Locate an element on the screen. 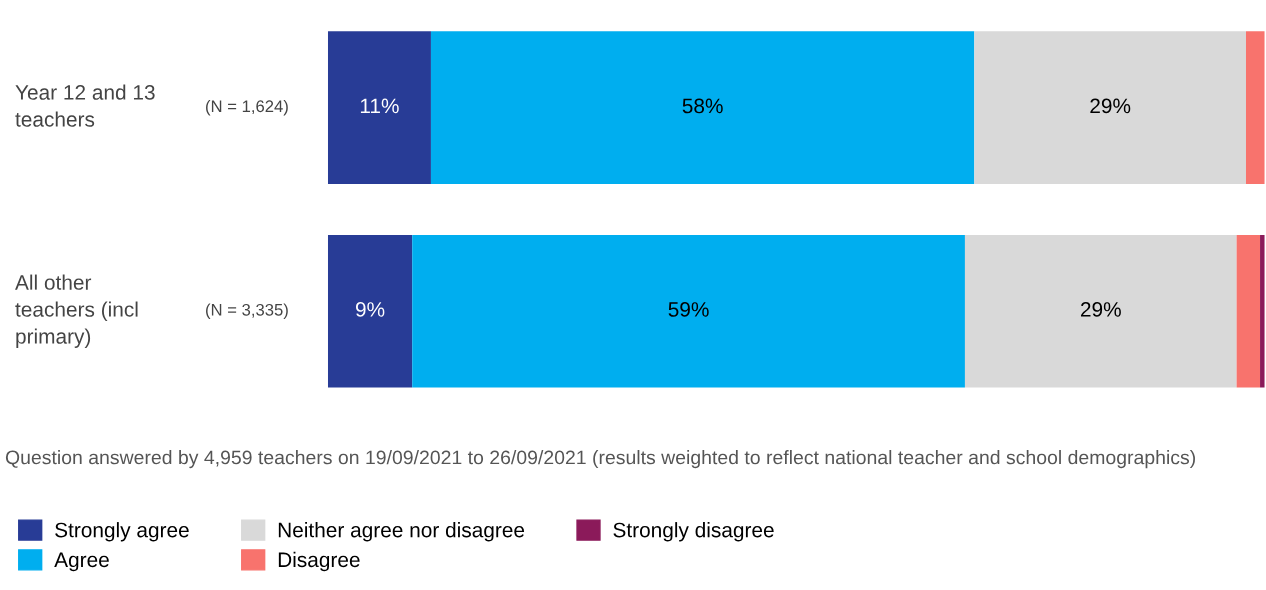 The width and height of the screenshot is (1266, 590). data-label: 11% is located at coordinates (379, 106).